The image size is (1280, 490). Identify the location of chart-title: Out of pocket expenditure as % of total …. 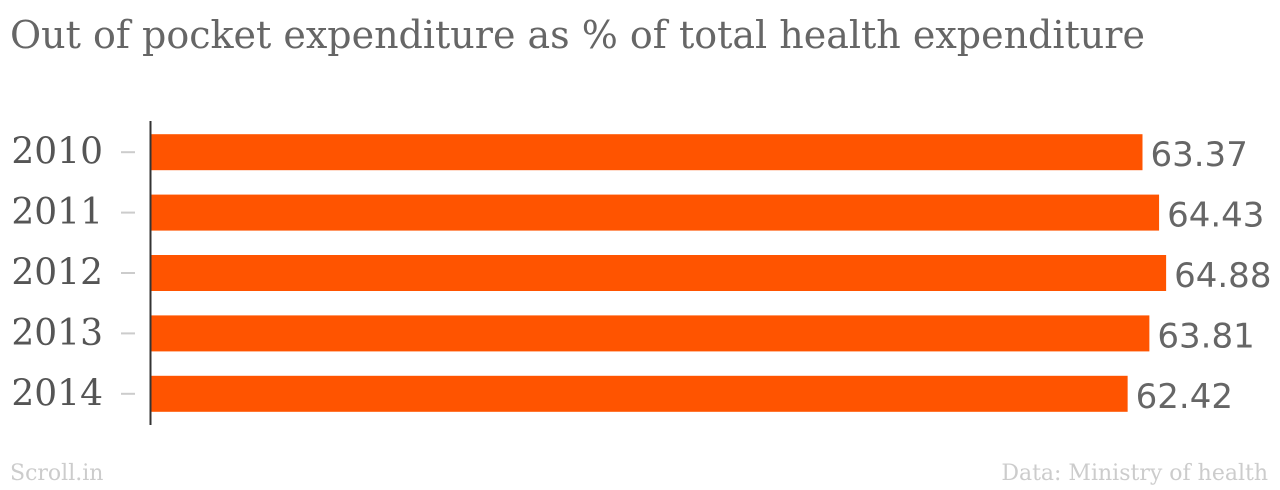
(577, 35).